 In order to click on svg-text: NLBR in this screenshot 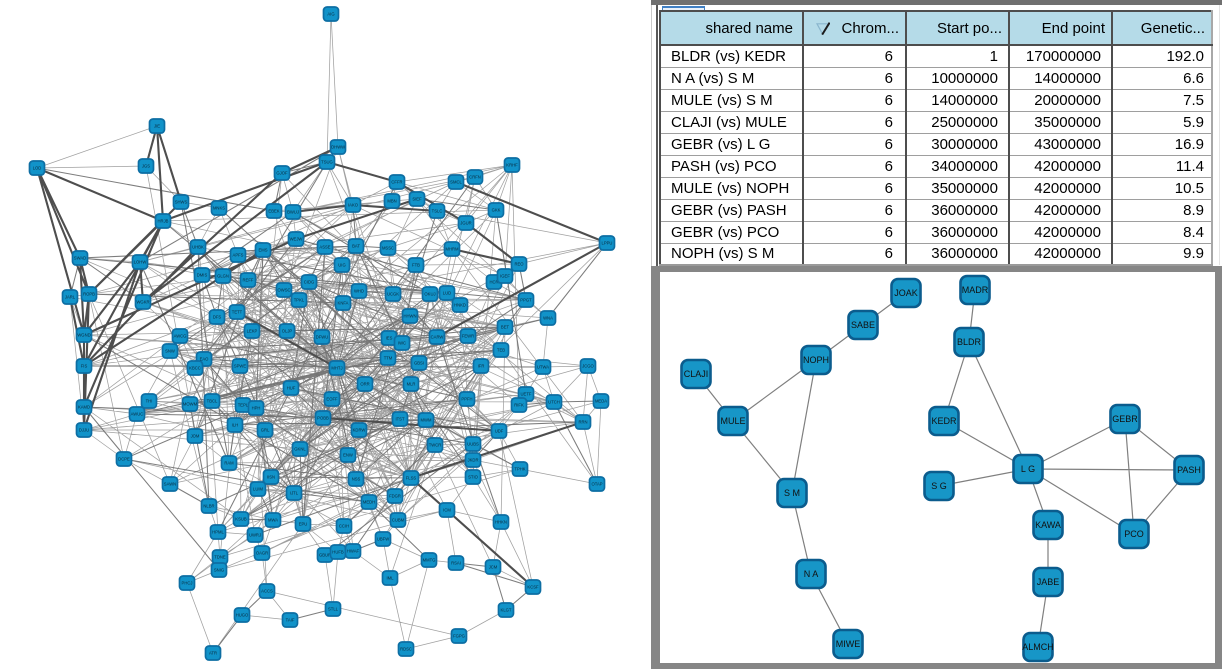, I will do `click(208, 506)`.